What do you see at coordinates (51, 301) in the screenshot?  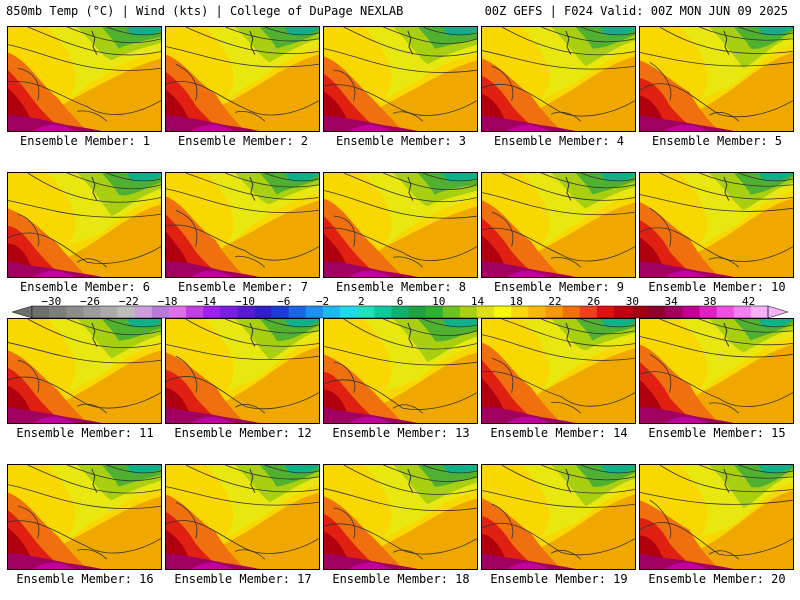 I see `colorbar-tick-label: −30` at bounding box center [51, 301].